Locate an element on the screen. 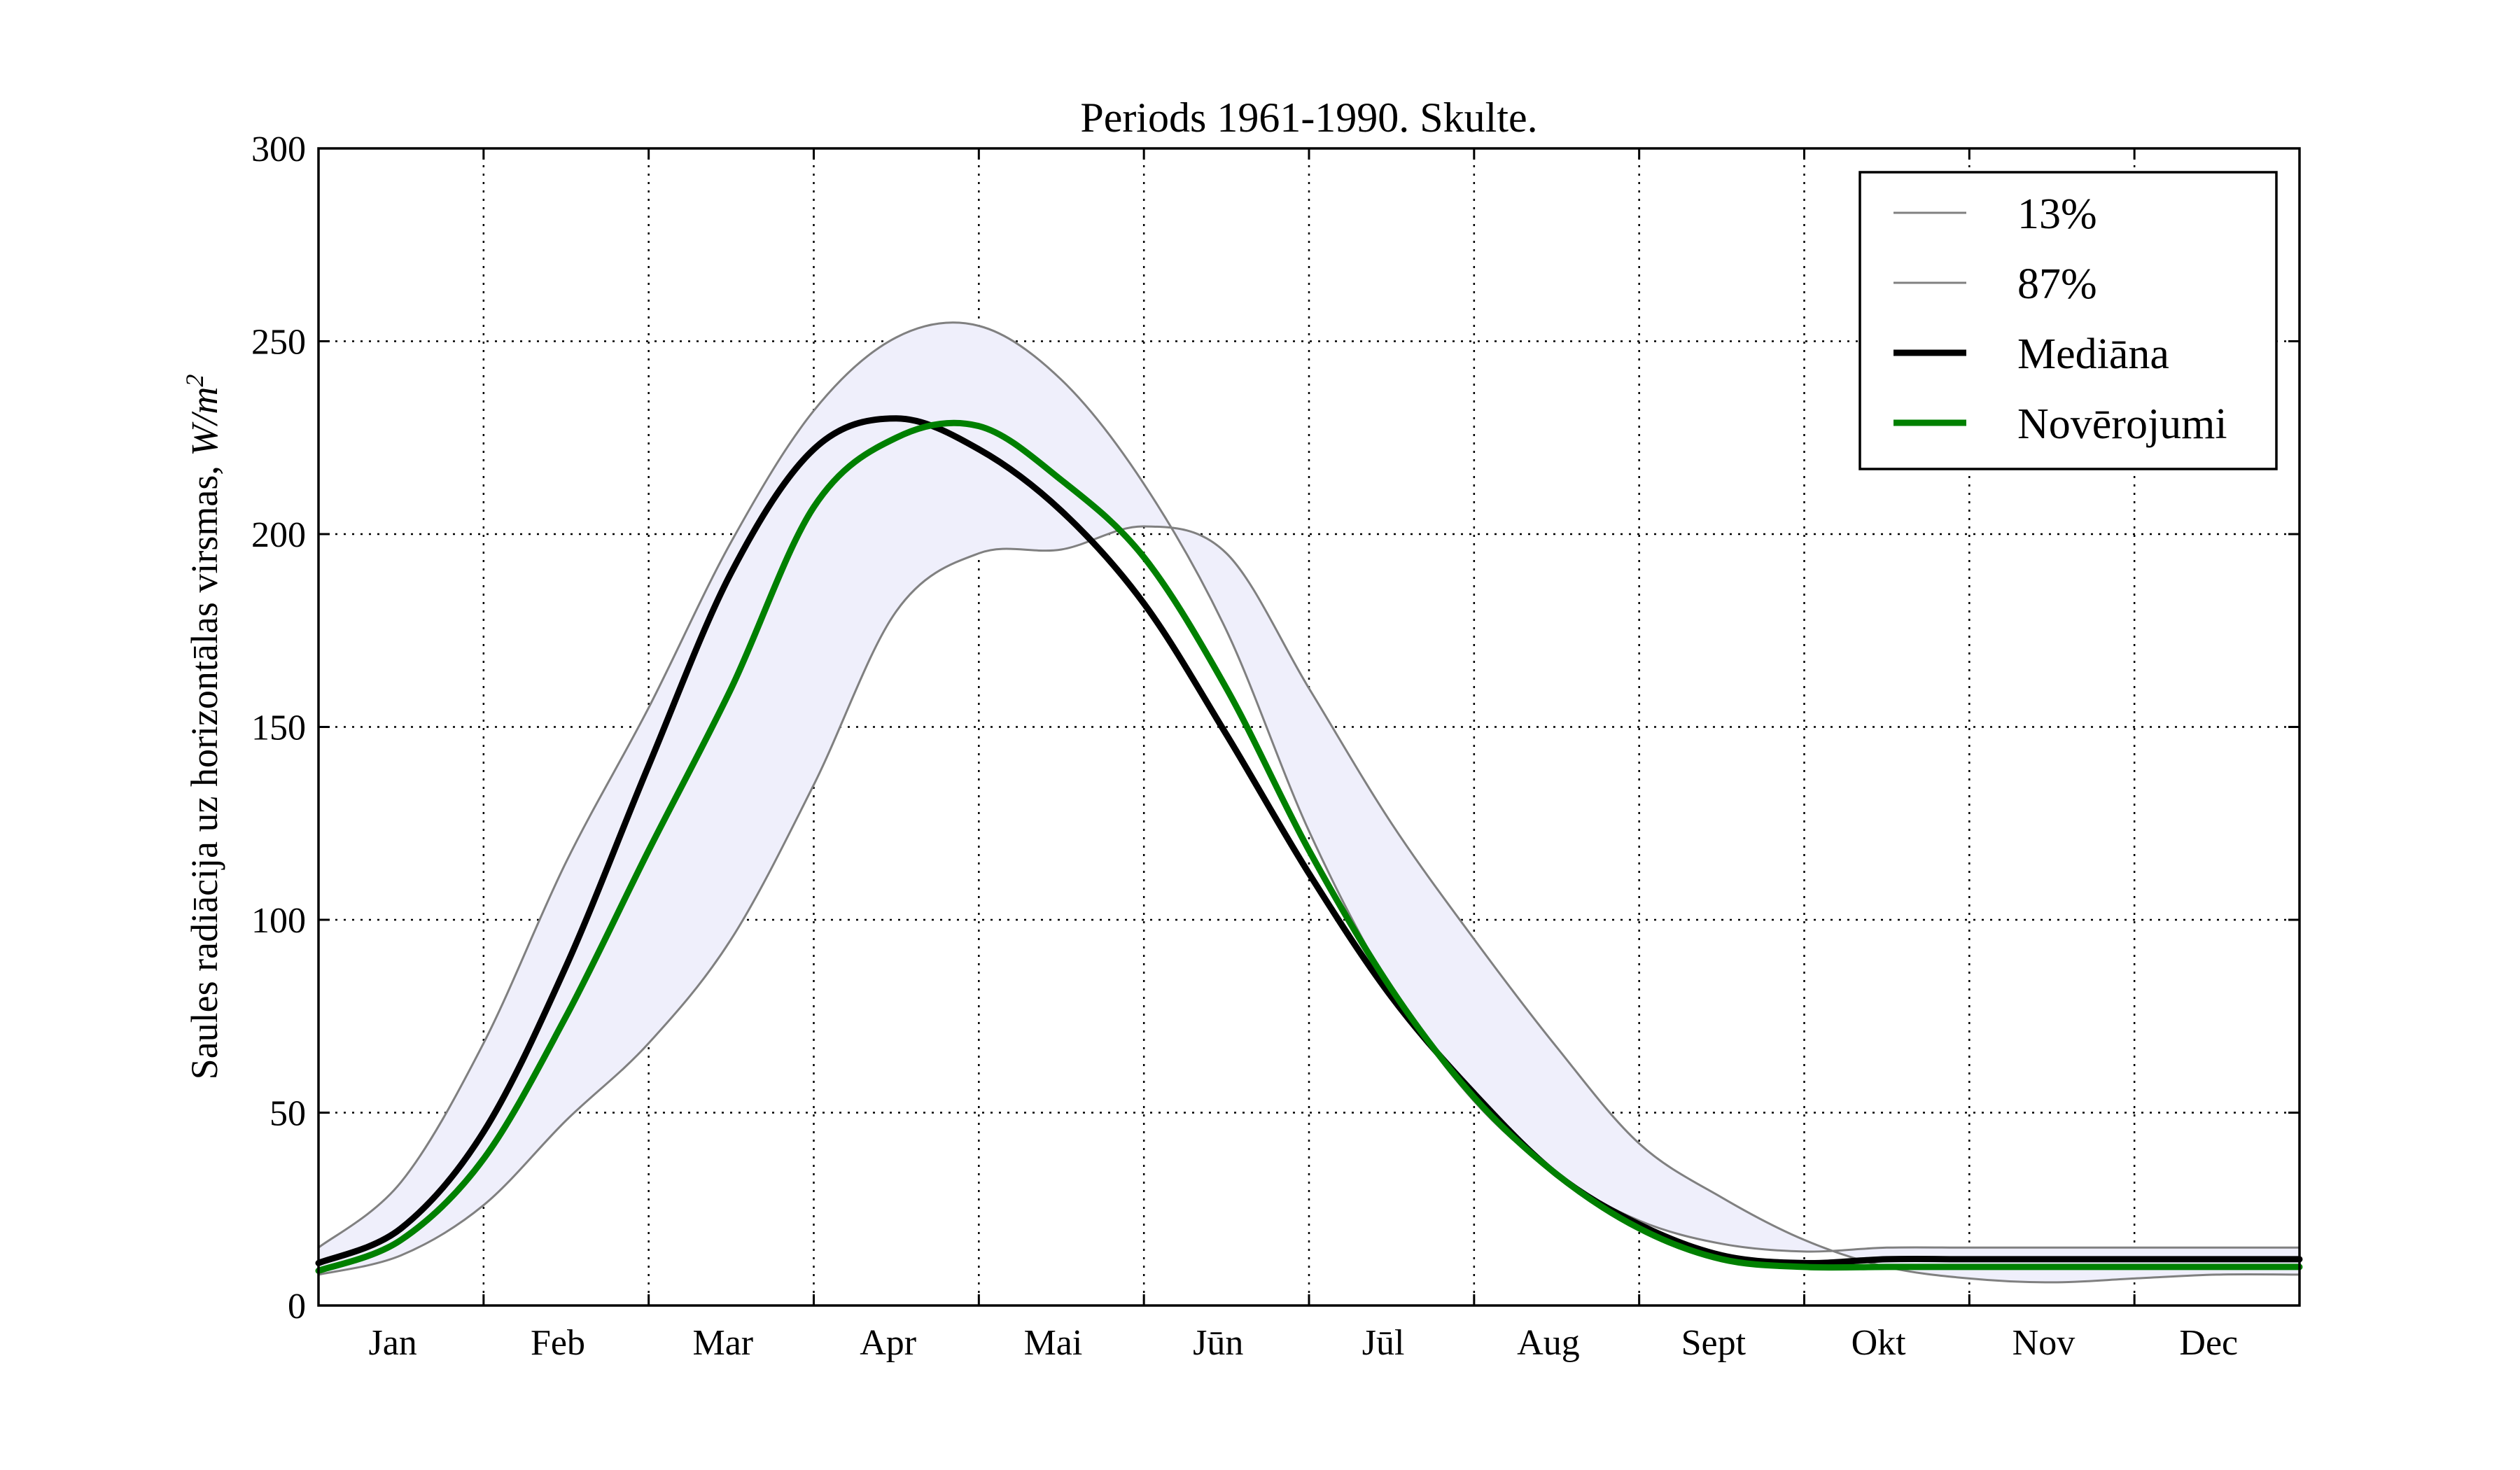 The width and height of the screenshot is (2520, 1470). x-tick-label: Feb is located at coordinates (558, 1343).